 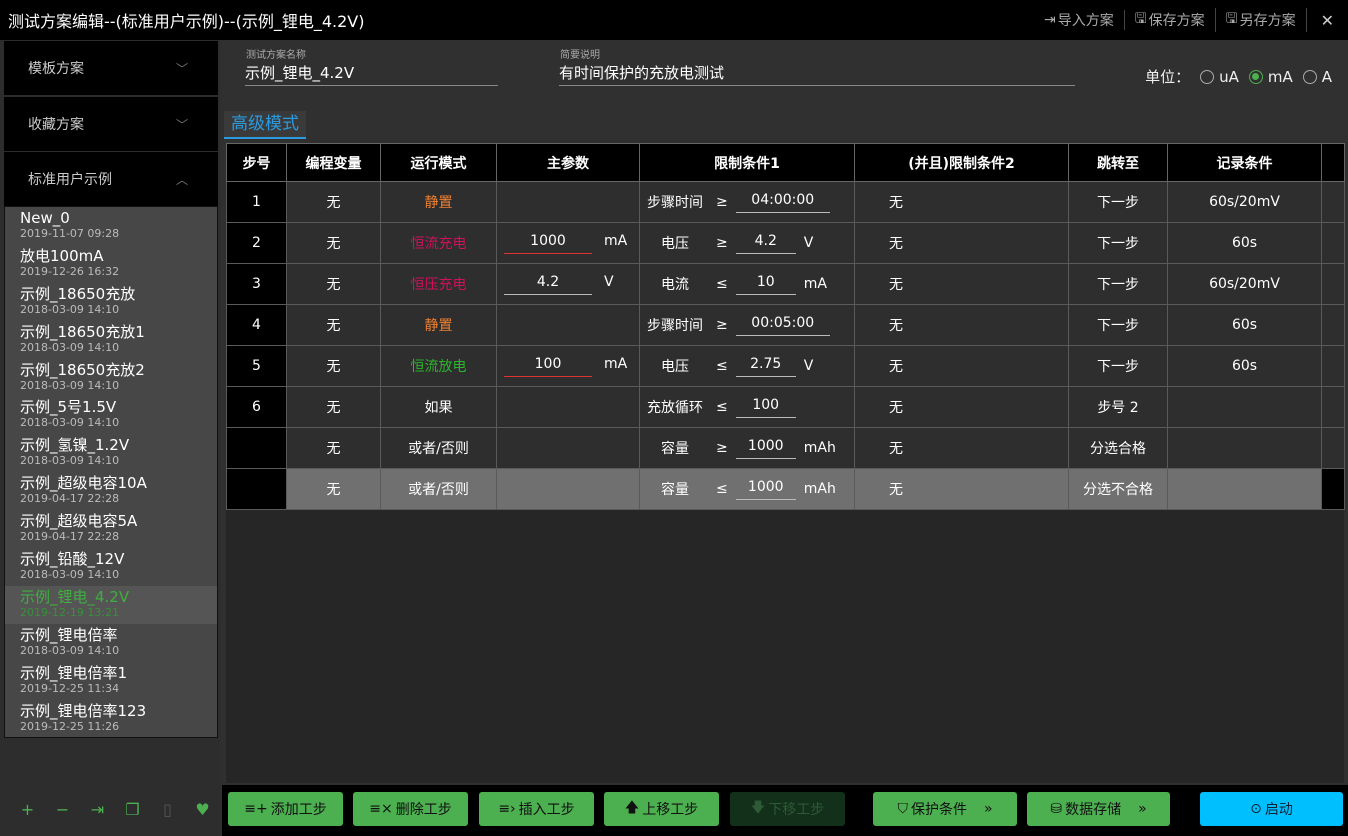 What do you see at coordinates (111, 718) in the screenshot?
I see `plan-list-item: 示例_锂电倍率123 2019-12-25 11:26` at bounding box center [111, 718].